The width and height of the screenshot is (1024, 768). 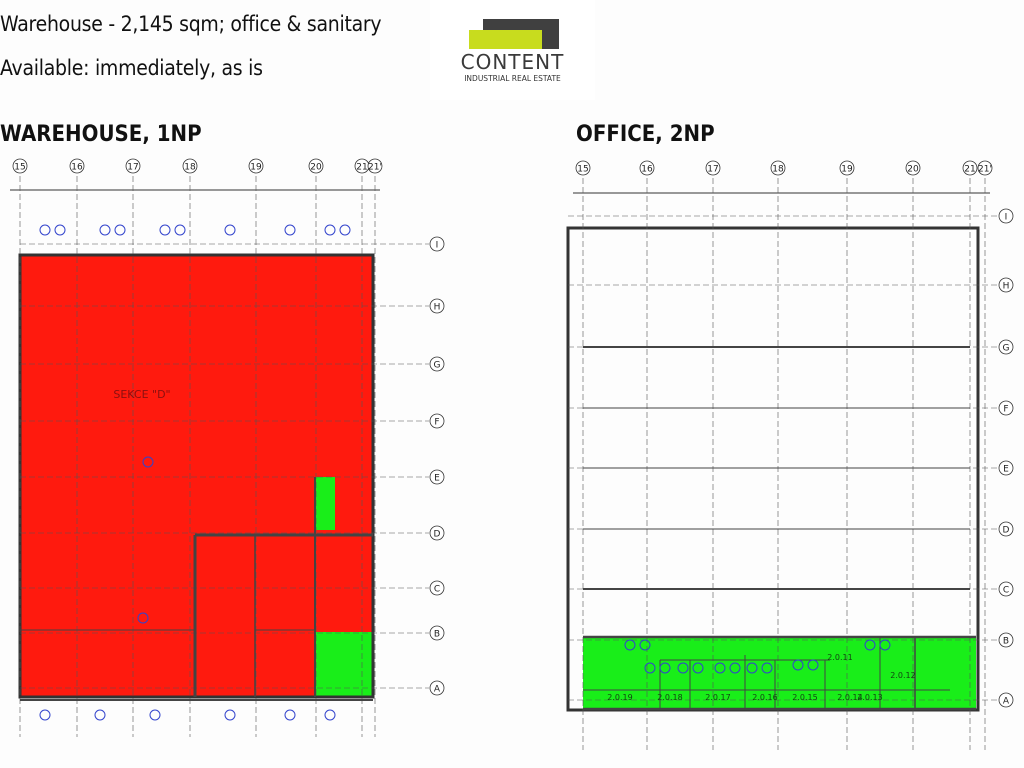 What do you see at coordinates (764, 697) in the screenshot?
I see `room-label: 2.0.16` at bounding box center [764, 697].